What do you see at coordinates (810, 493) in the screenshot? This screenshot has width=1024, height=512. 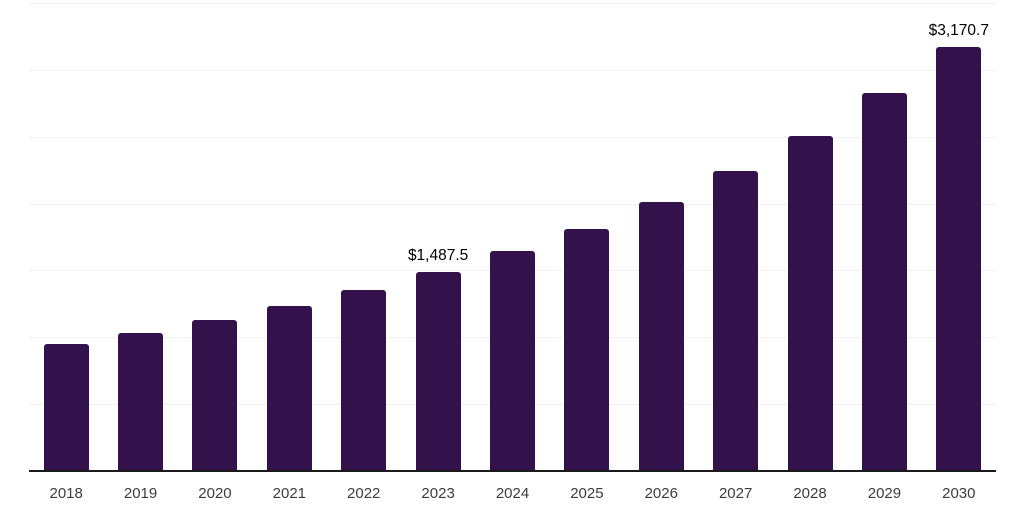 I see `x-tick-label-2028: 2028` at bounding box center [810, 493].